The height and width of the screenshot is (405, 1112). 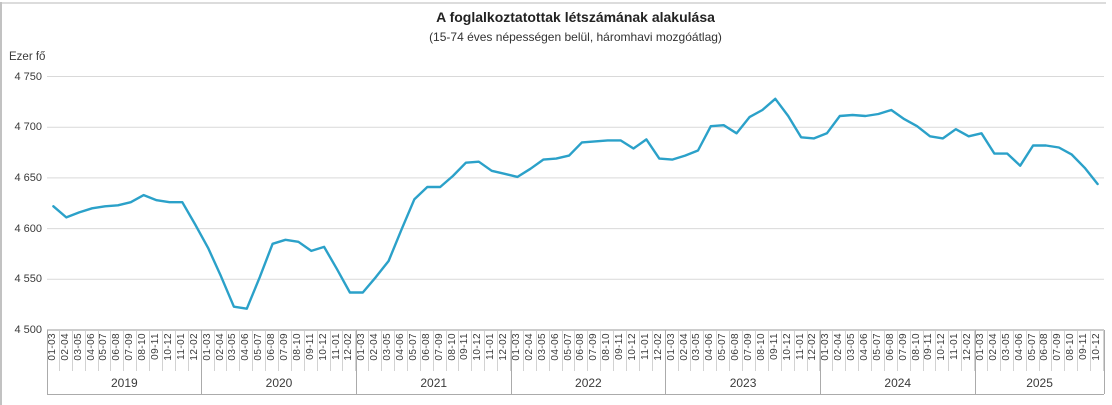 I want to click on year-cell: 2020, so click(x=279, y=382).